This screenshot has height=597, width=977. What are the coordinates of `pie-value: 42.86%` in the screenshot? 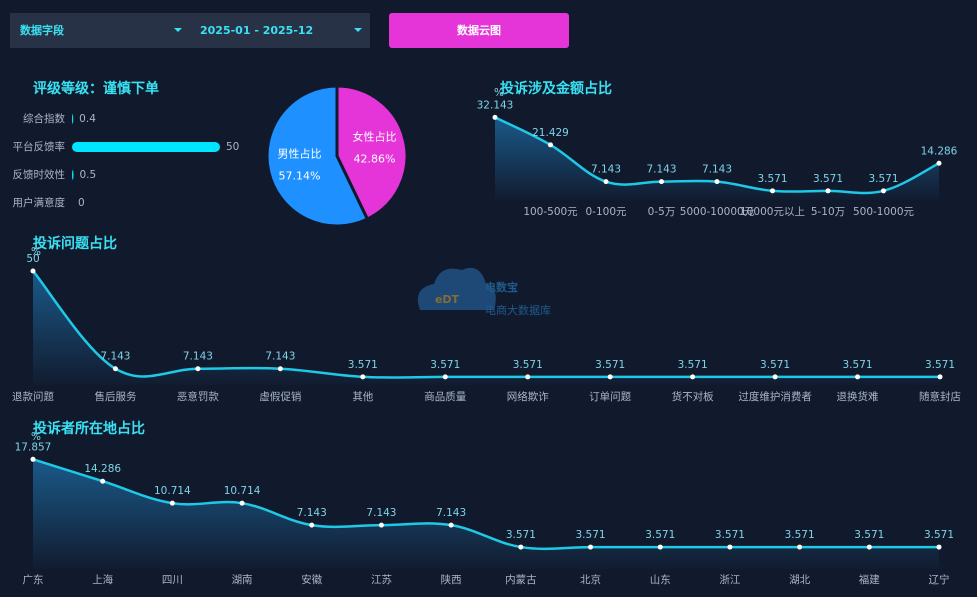 It's located at (375, 158).